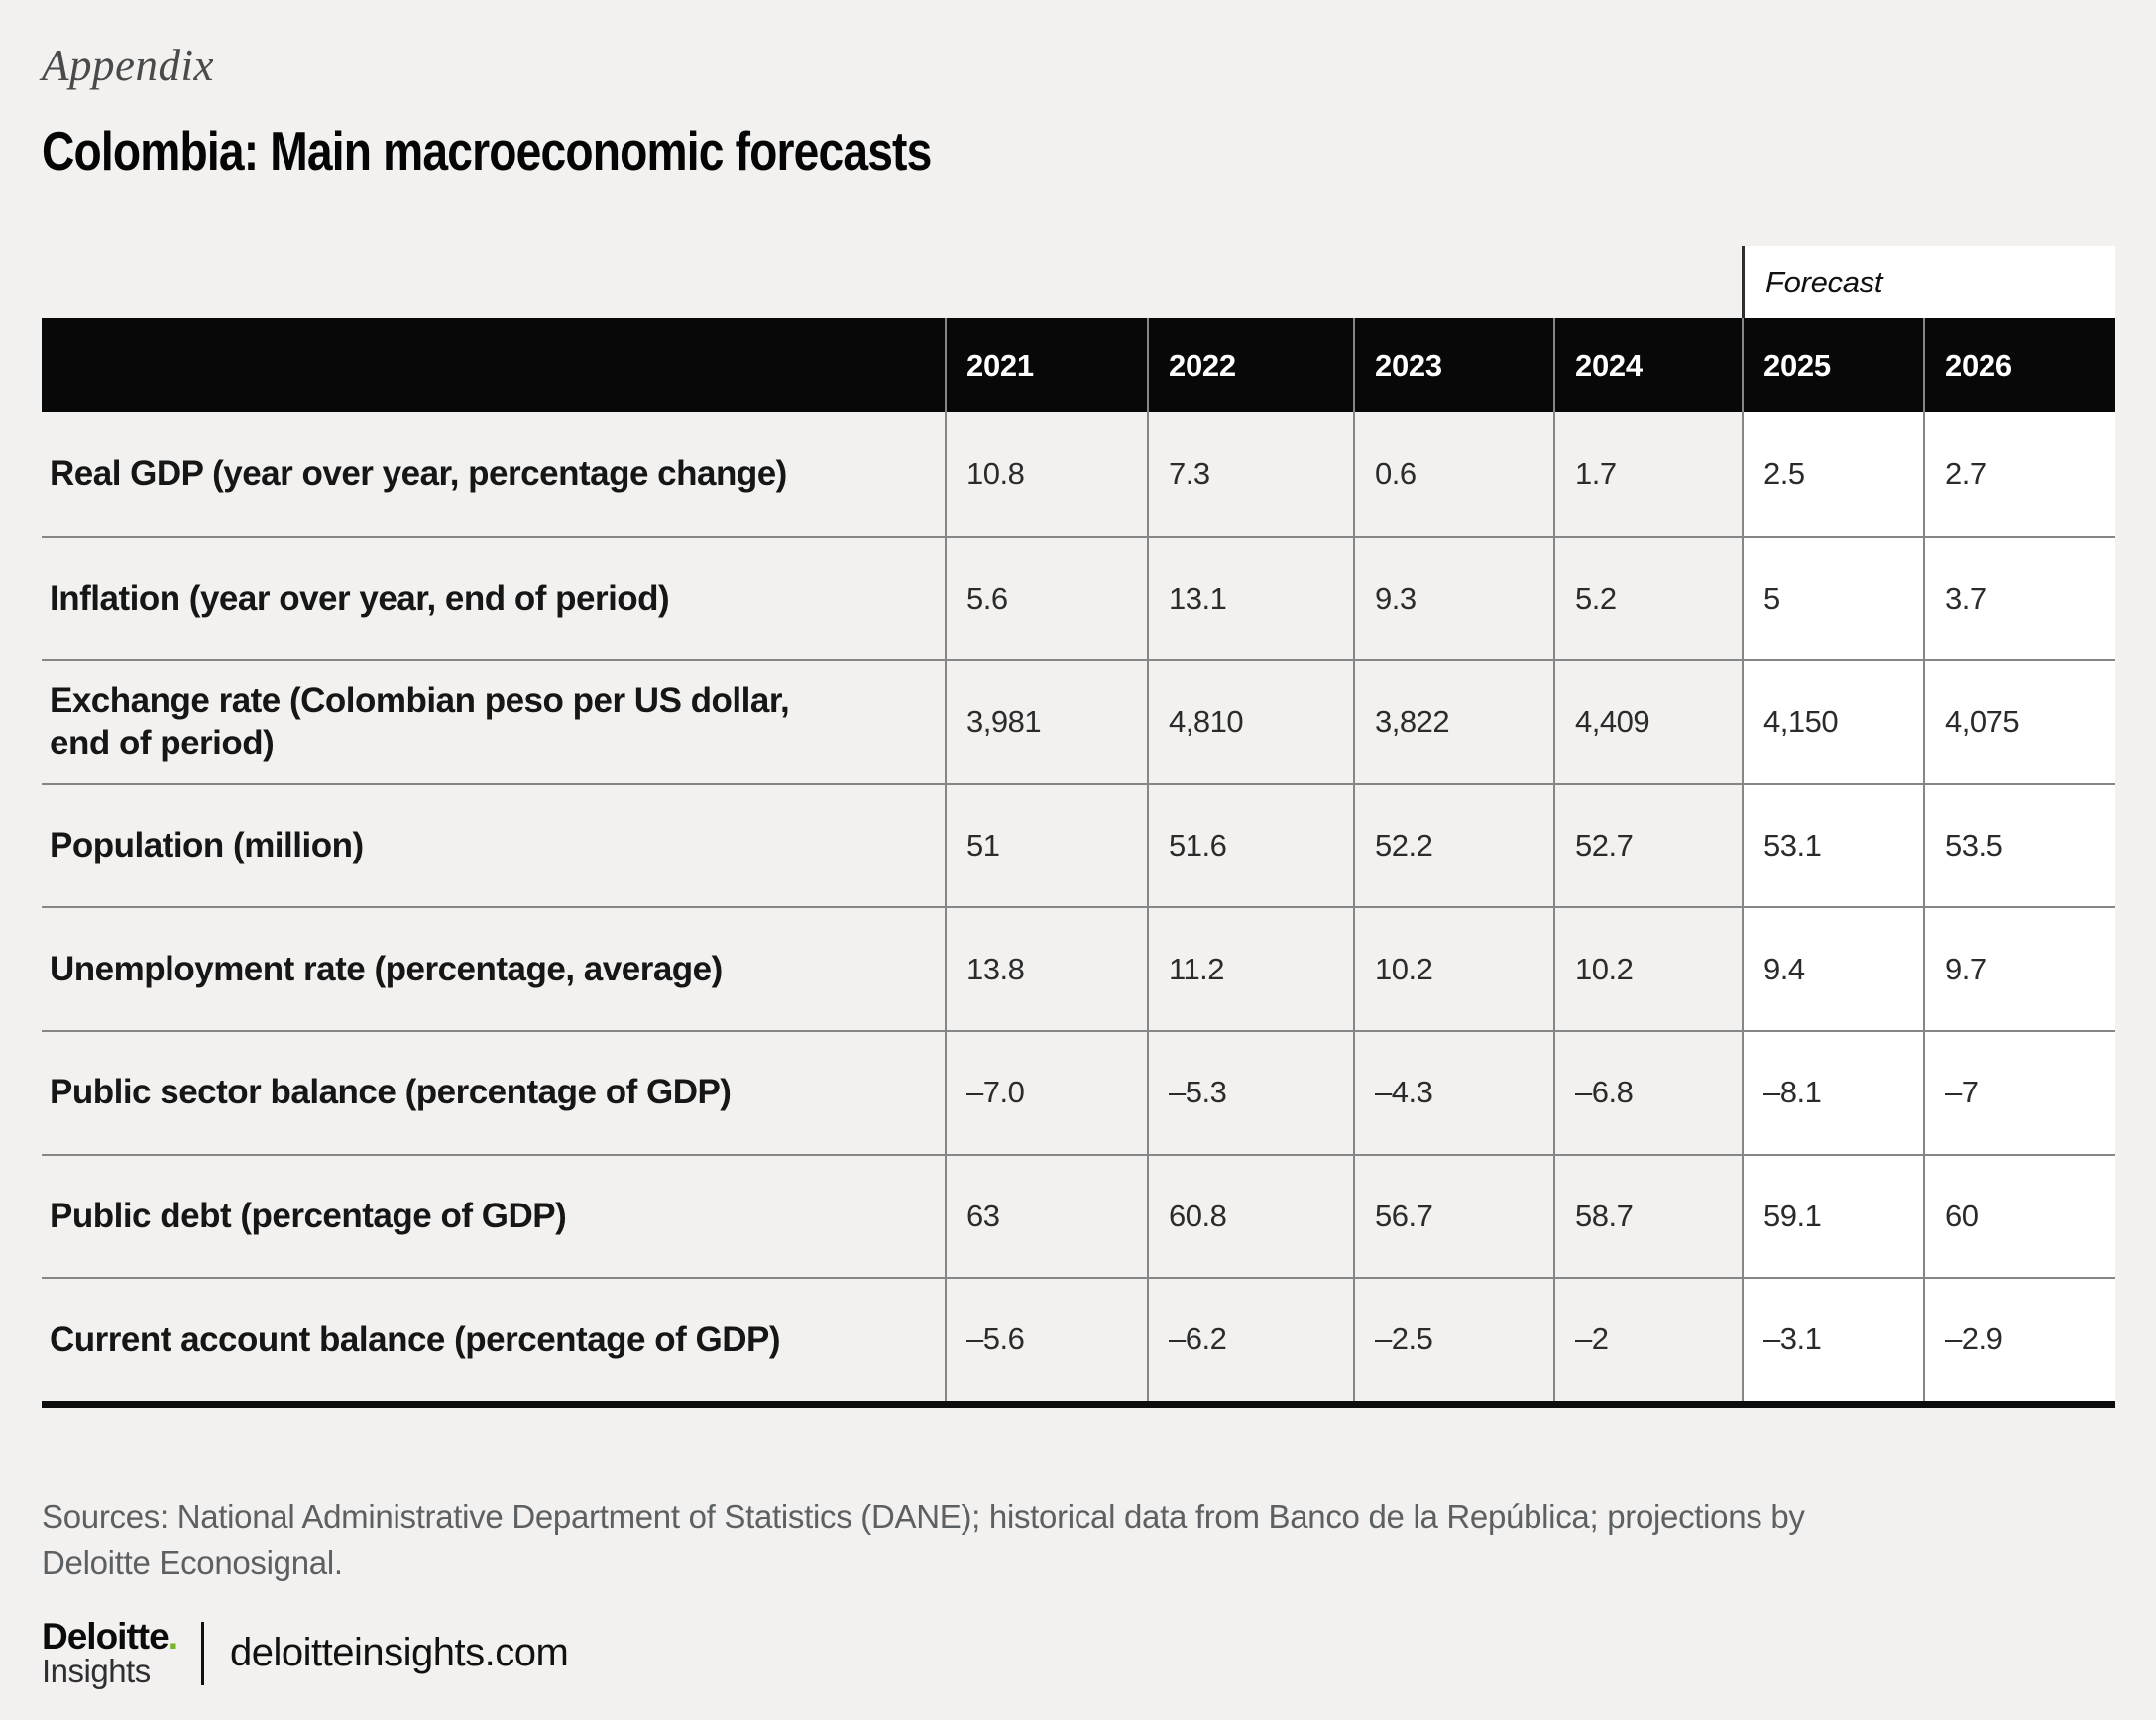 The width and height of the screenshot is (2156, 1720). Describe the element at coordinates (1647, 845) in the screenshot. I see `value-cell: 52.7` at that location.